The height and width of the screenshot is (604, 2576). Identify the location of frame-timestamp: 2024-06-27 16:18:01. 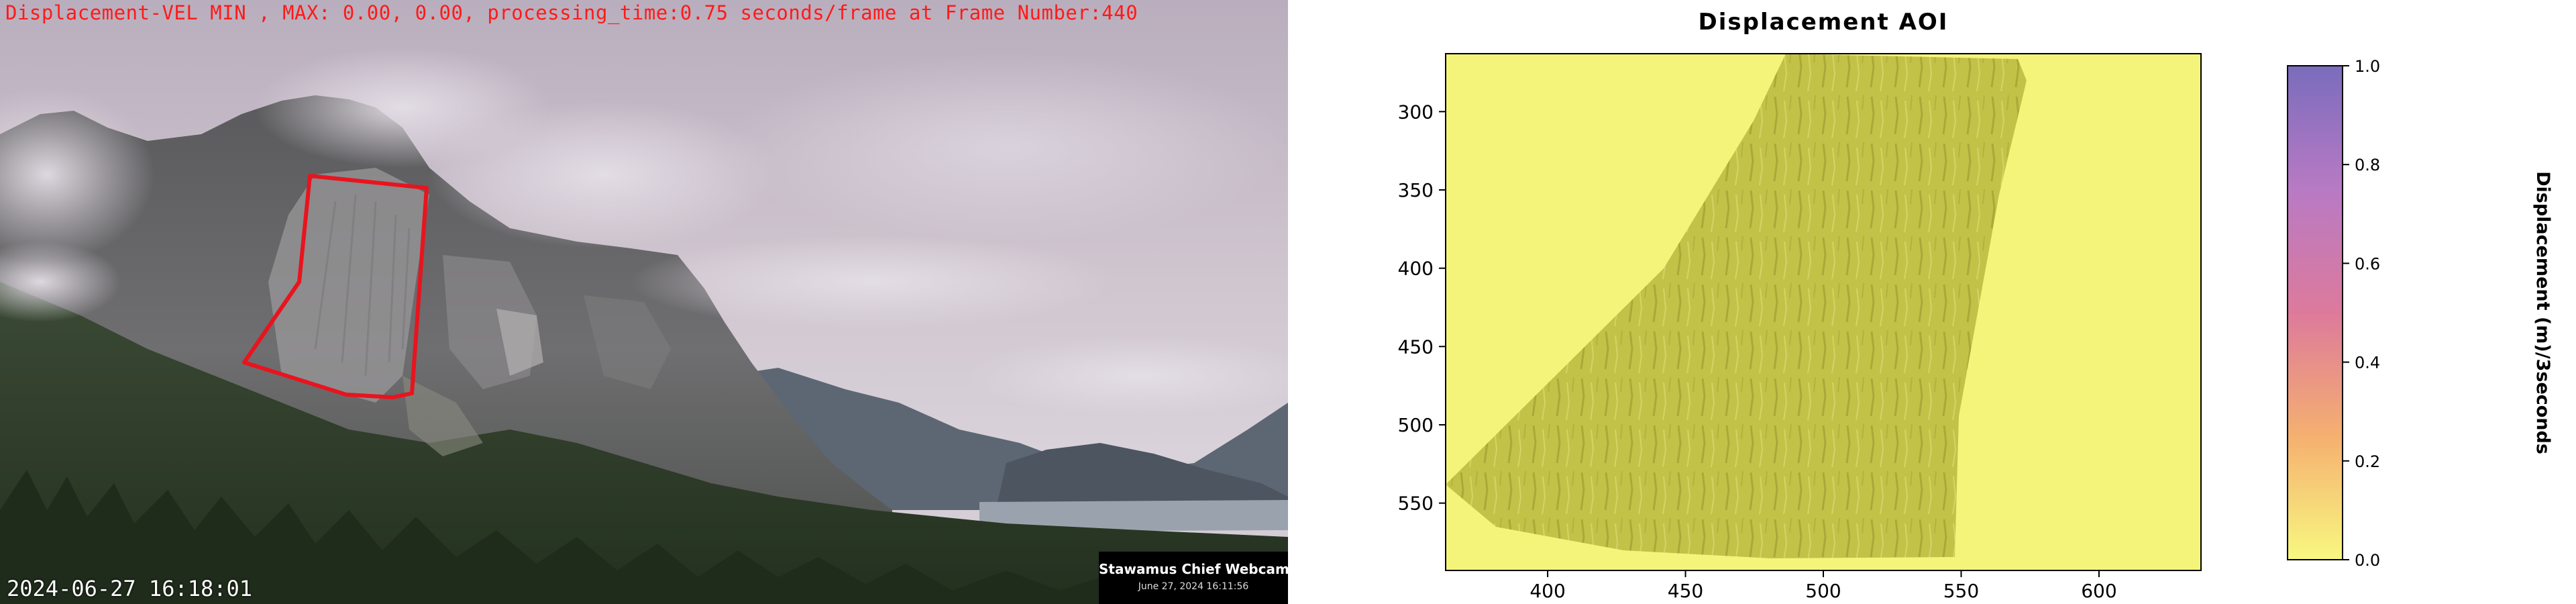
(130, 588).